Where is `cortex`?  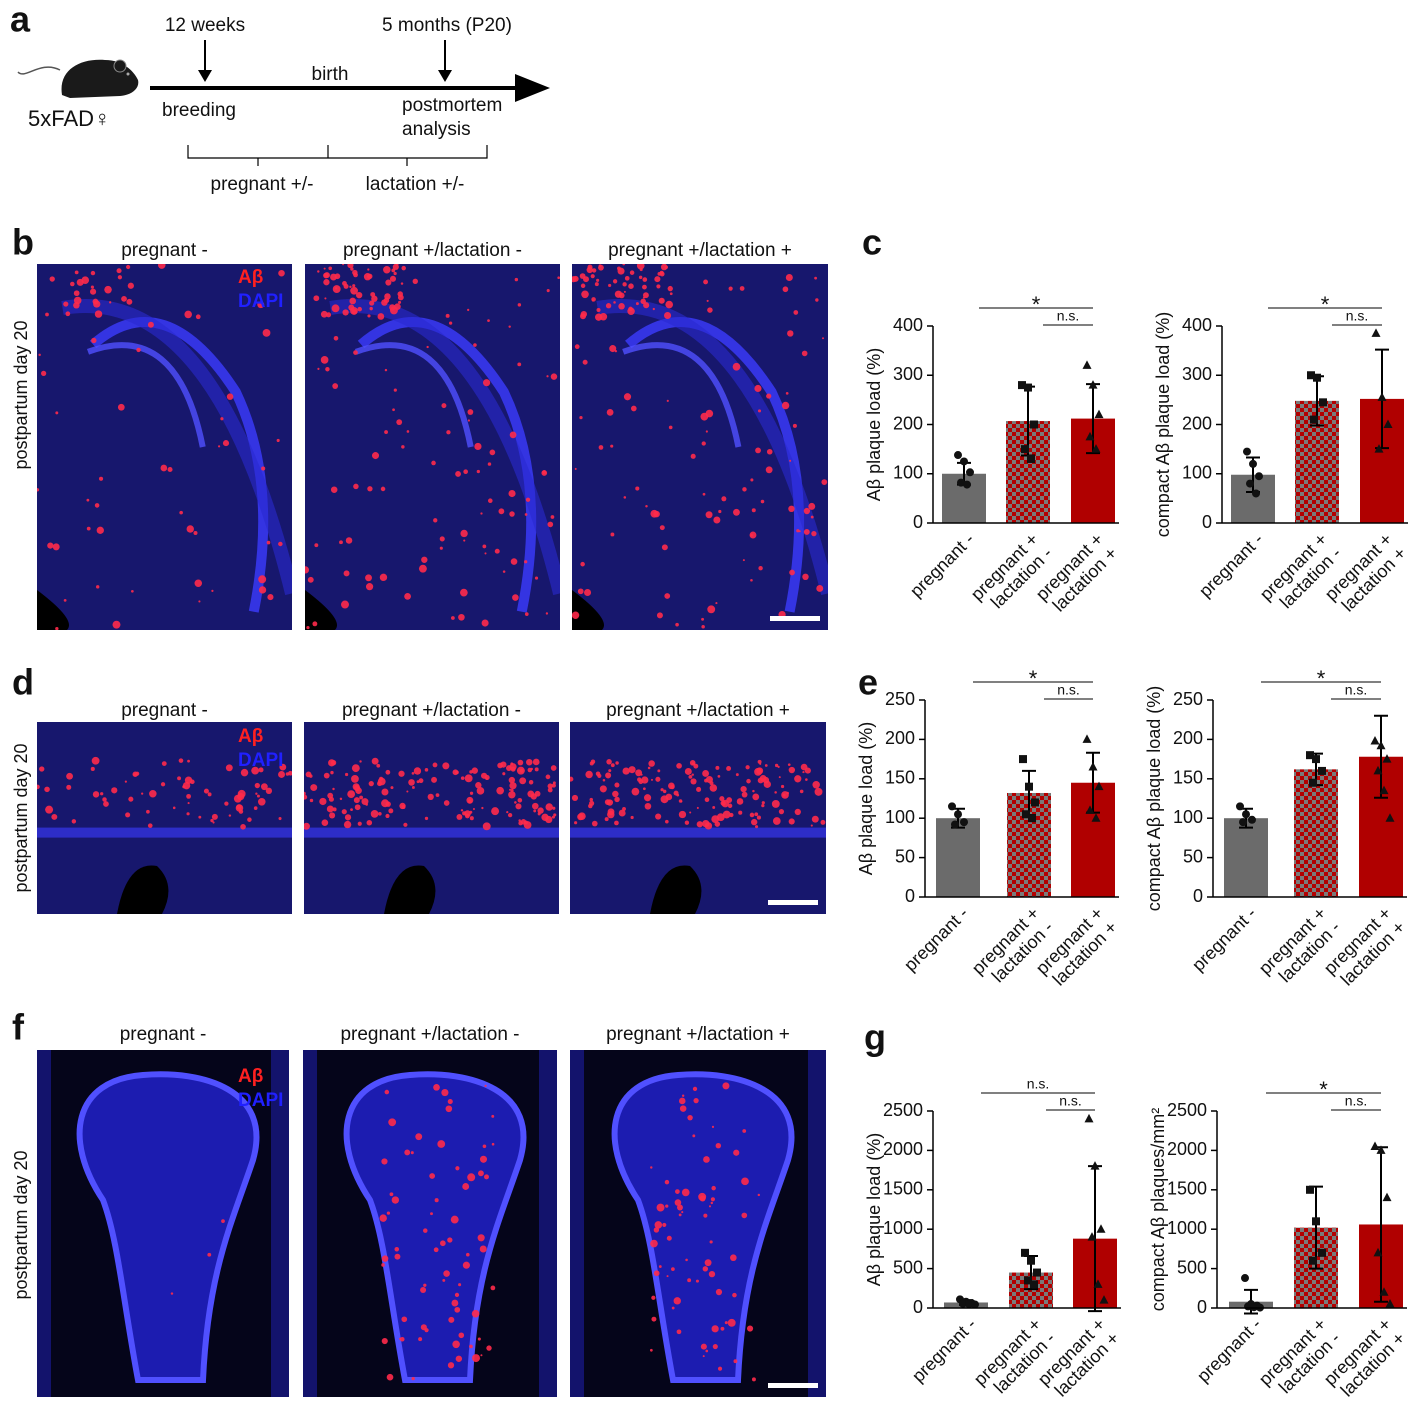
cortex is located at coordinates (712, 447).